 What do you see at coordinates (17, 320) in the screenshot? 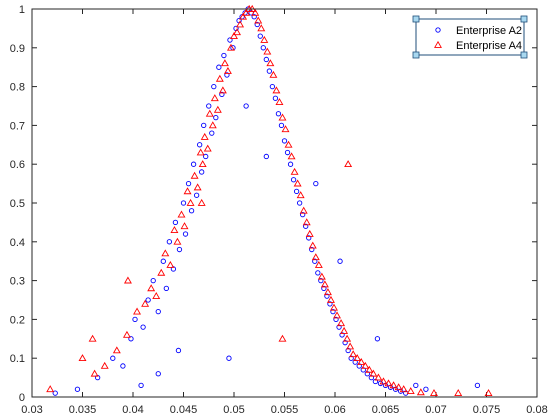
I see `y-tick-label: 0.2` at bounding box center [17, 320].